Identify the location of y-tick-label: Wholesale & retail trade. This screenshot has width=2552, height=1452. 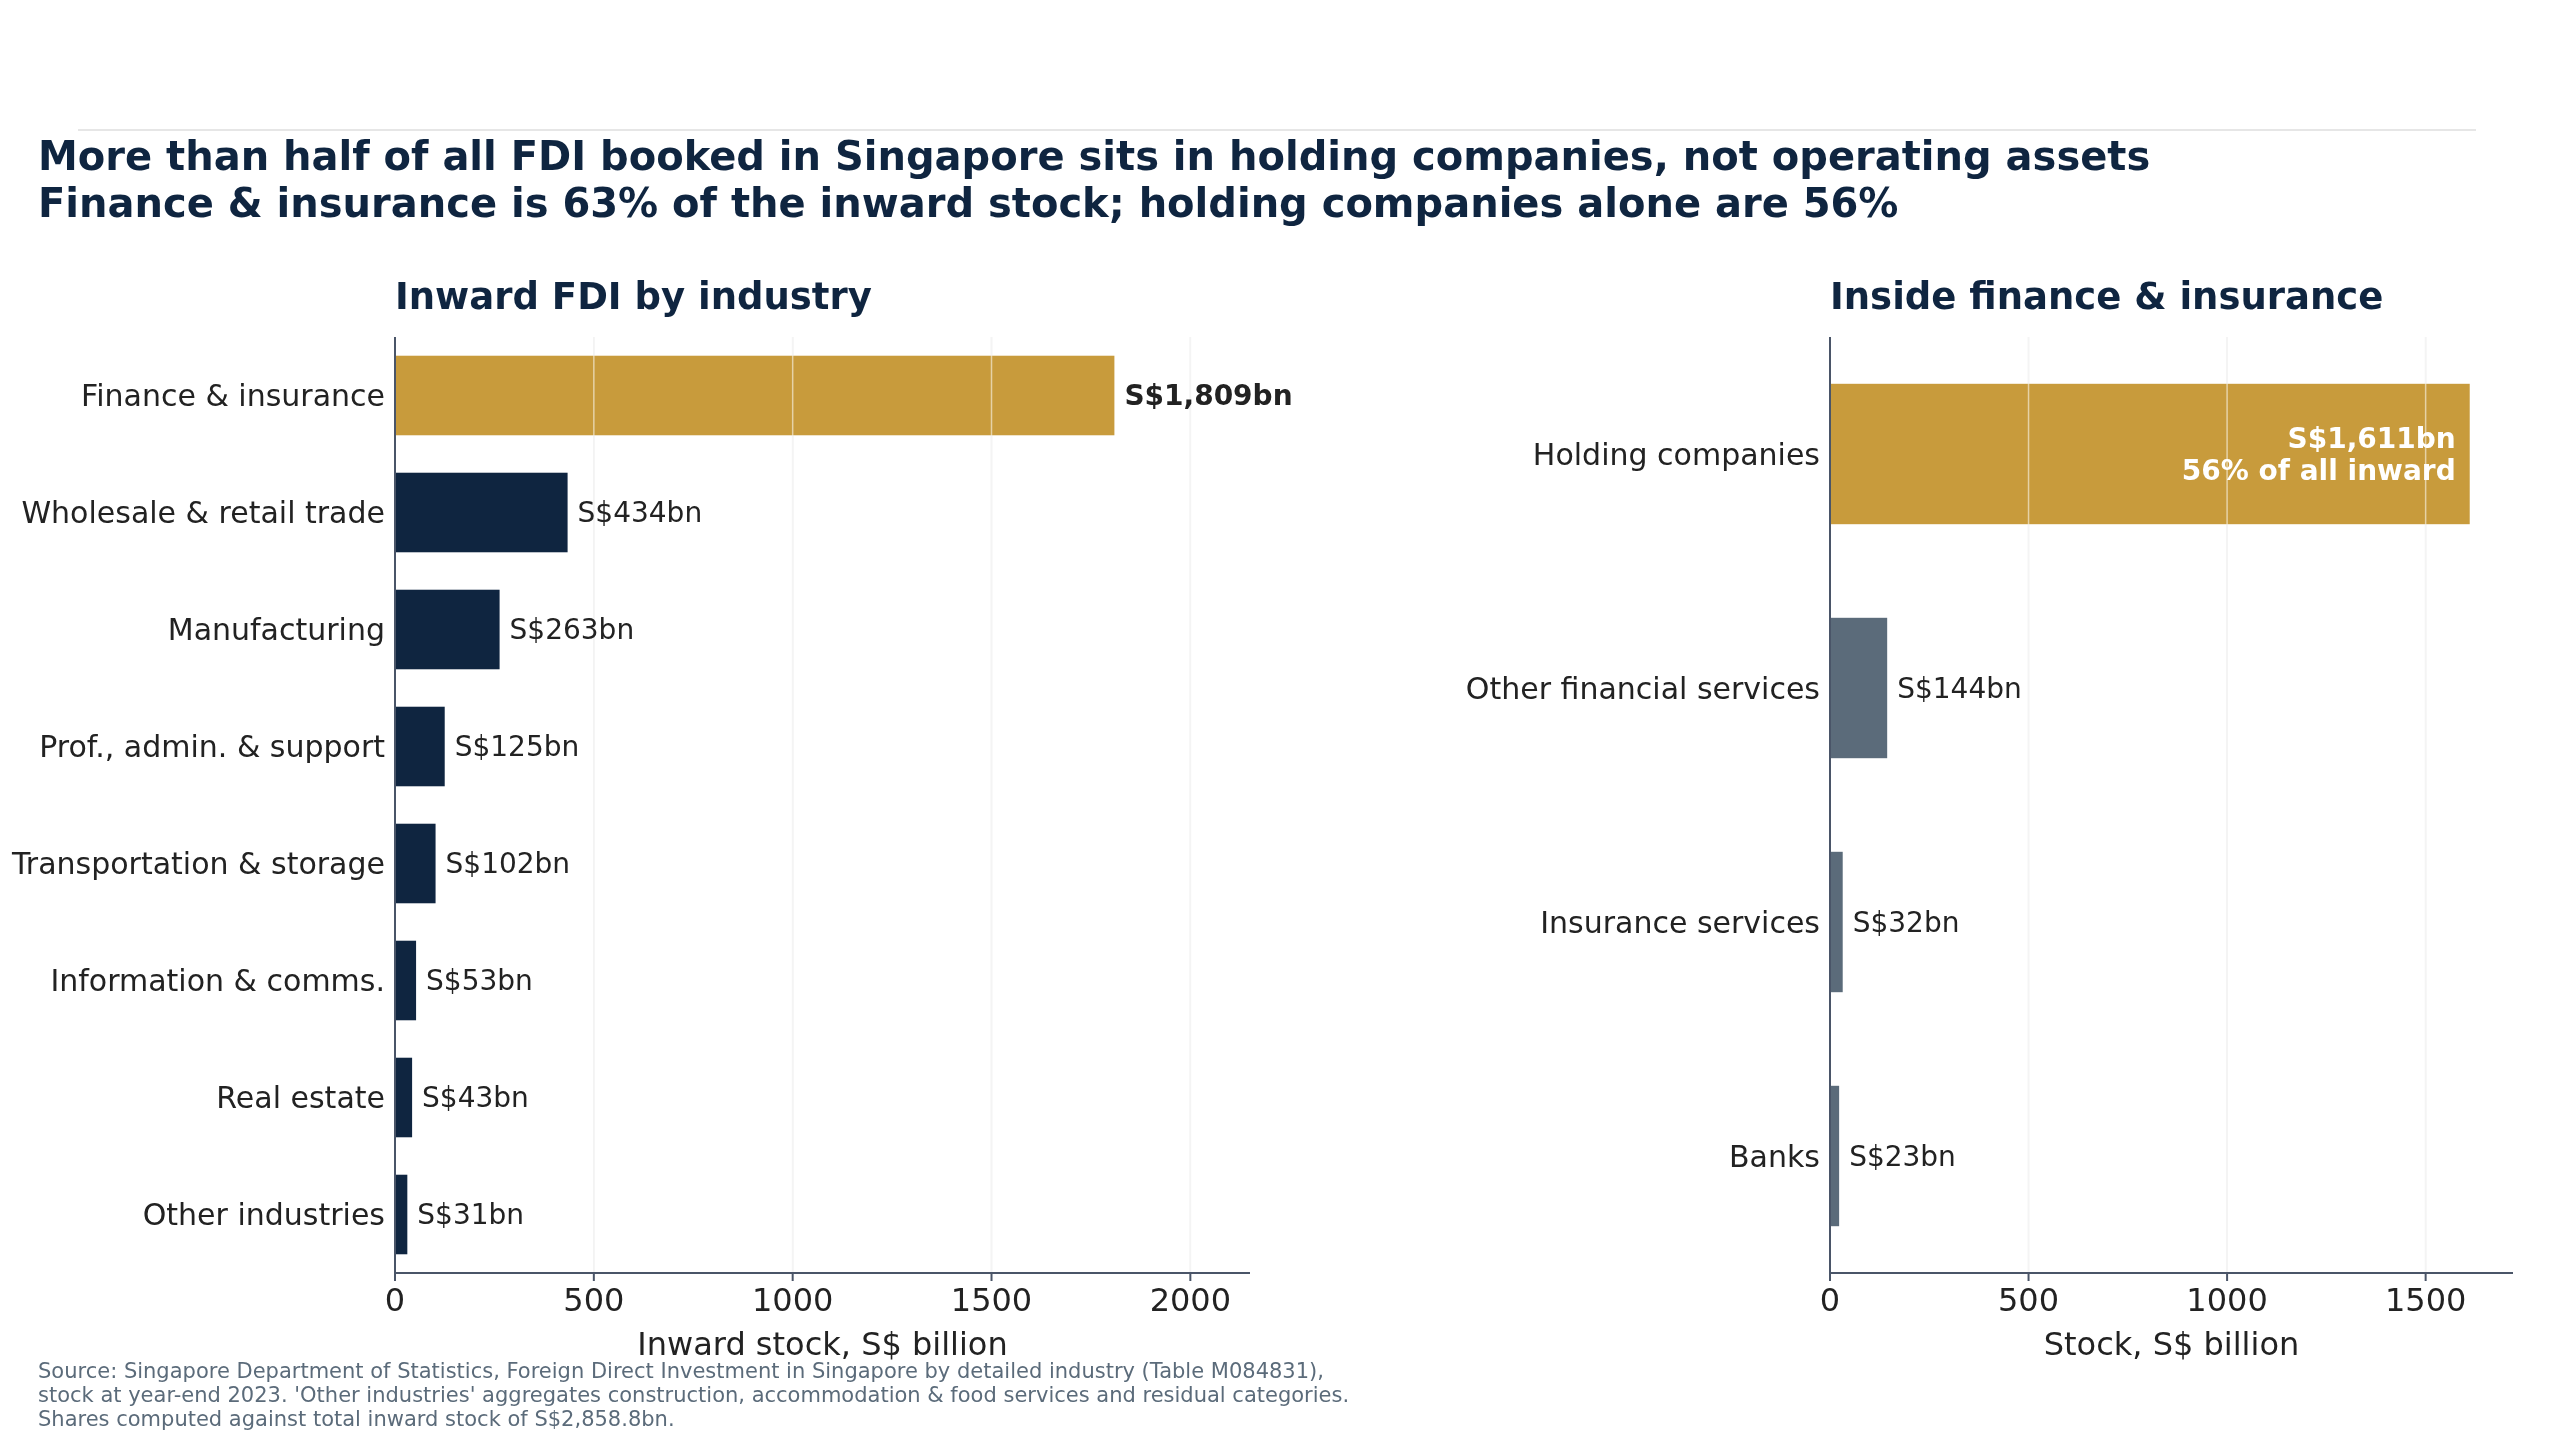
(203, 512).